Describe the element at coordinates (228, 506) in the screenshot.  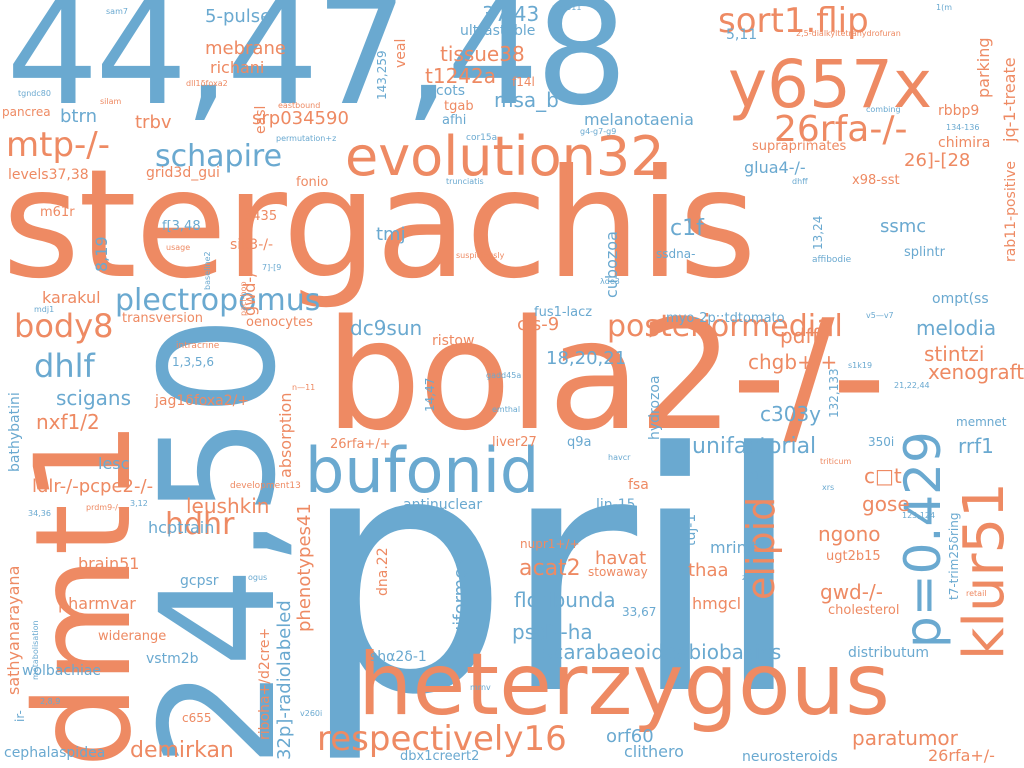
I see `word: leushkin` at that location.